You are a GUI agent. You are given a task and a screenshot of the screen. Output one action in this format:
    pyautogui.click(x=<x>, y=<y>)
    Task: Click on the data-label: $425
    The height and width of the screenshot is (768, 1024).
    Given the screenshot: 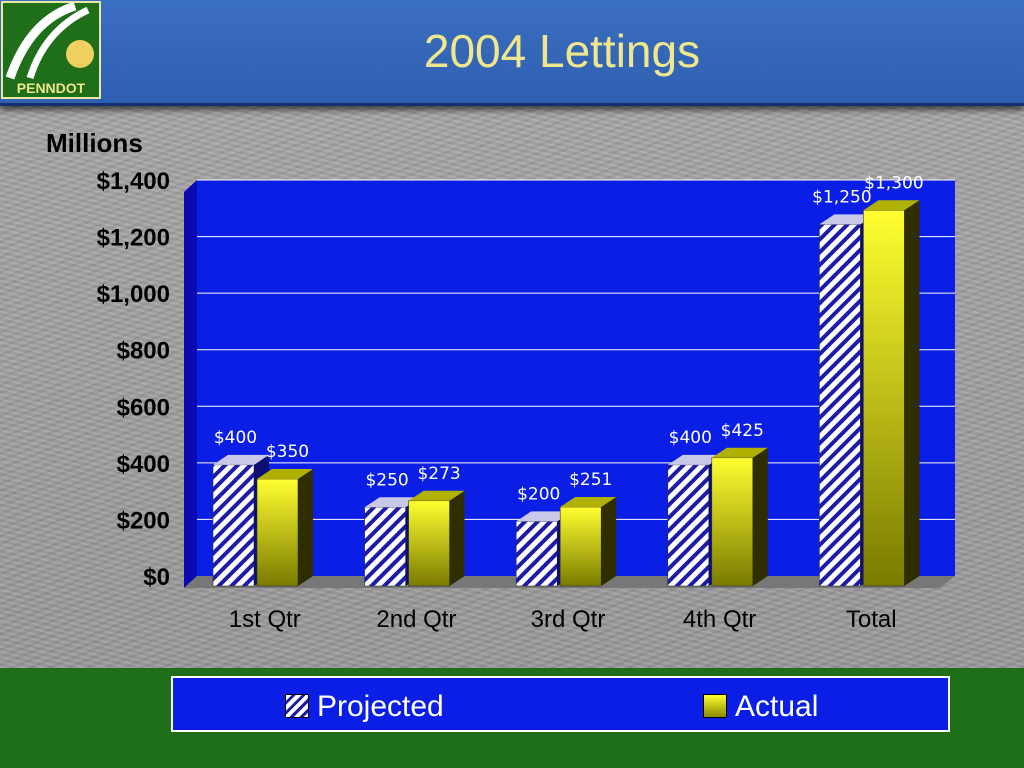 What is the action you would take?
    pyautogui.click(x=742, y=431)
    